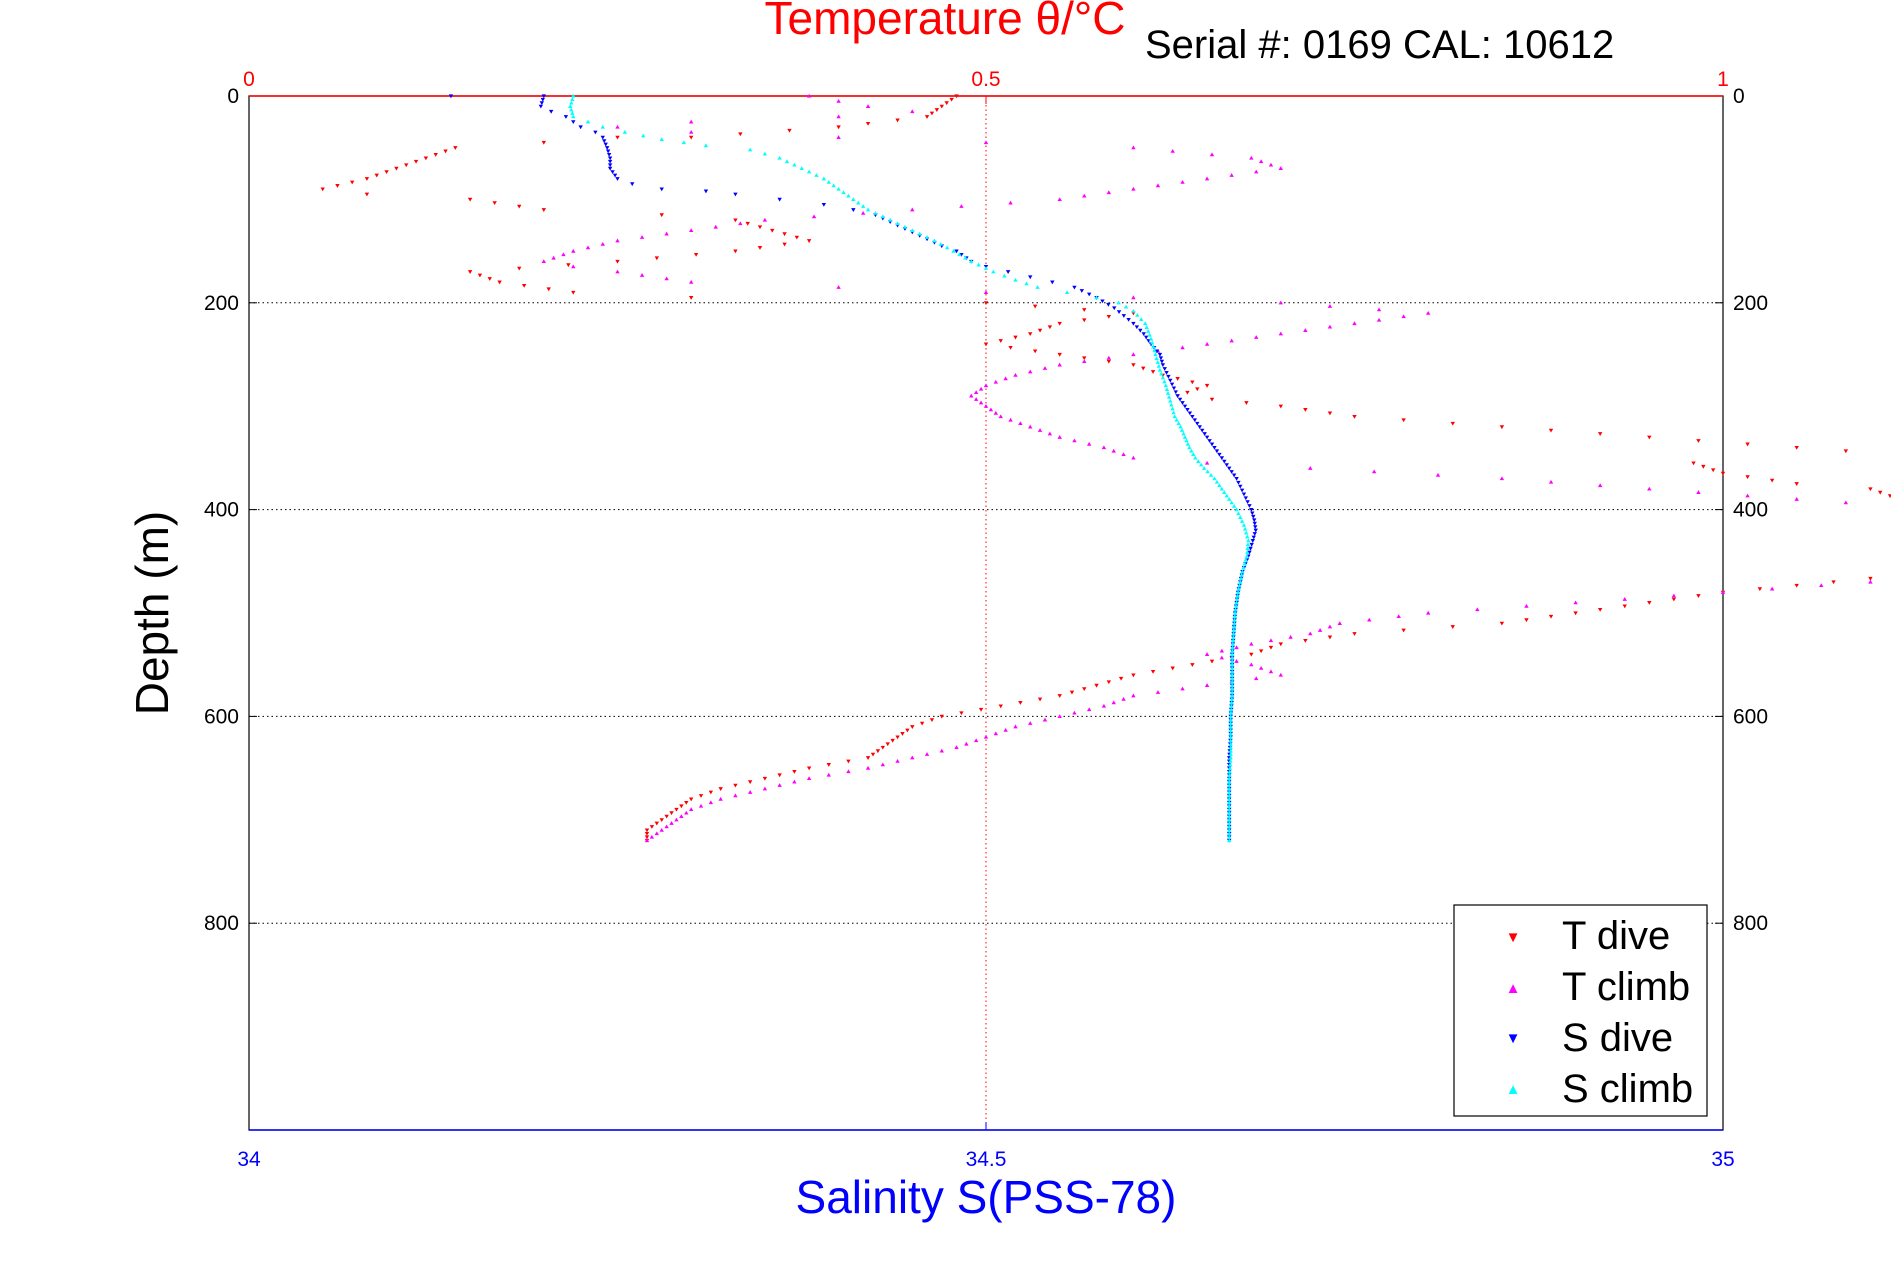  Describe the element at coordinates (1750, 510) in the screenshot. I see `y-tick-label-right: 400` at that location.